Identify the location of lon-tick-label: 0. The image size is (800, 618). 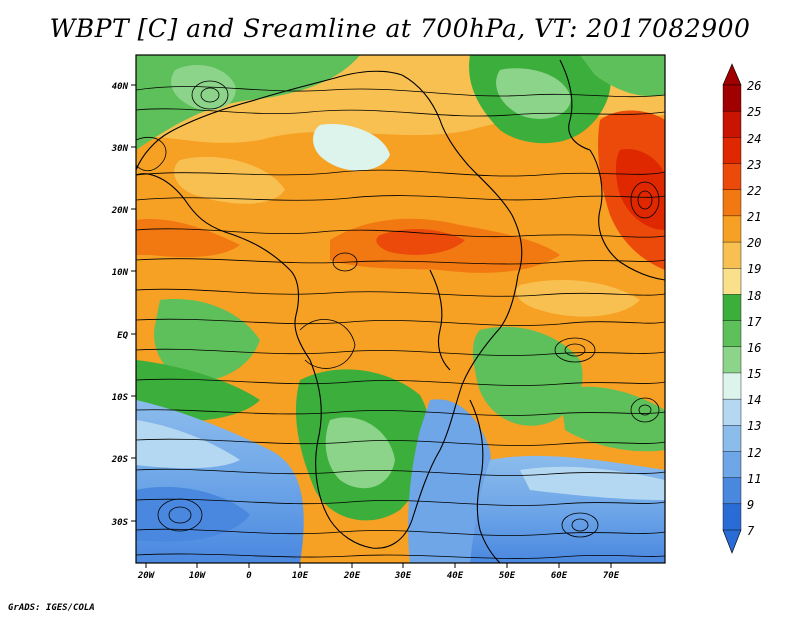
(249, 576).